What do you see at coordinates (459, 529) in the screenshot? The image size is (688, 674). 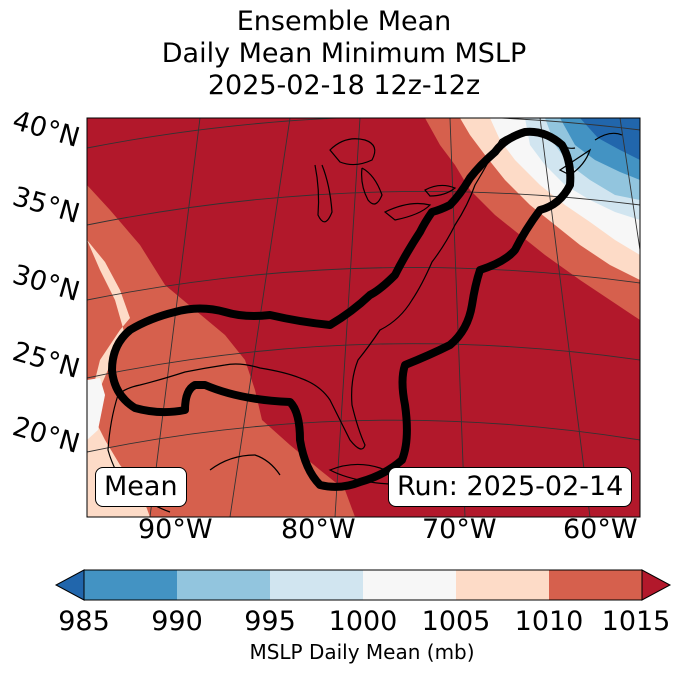 I see `lon-label-70w: 70°W` at bounding box center [459, 529].